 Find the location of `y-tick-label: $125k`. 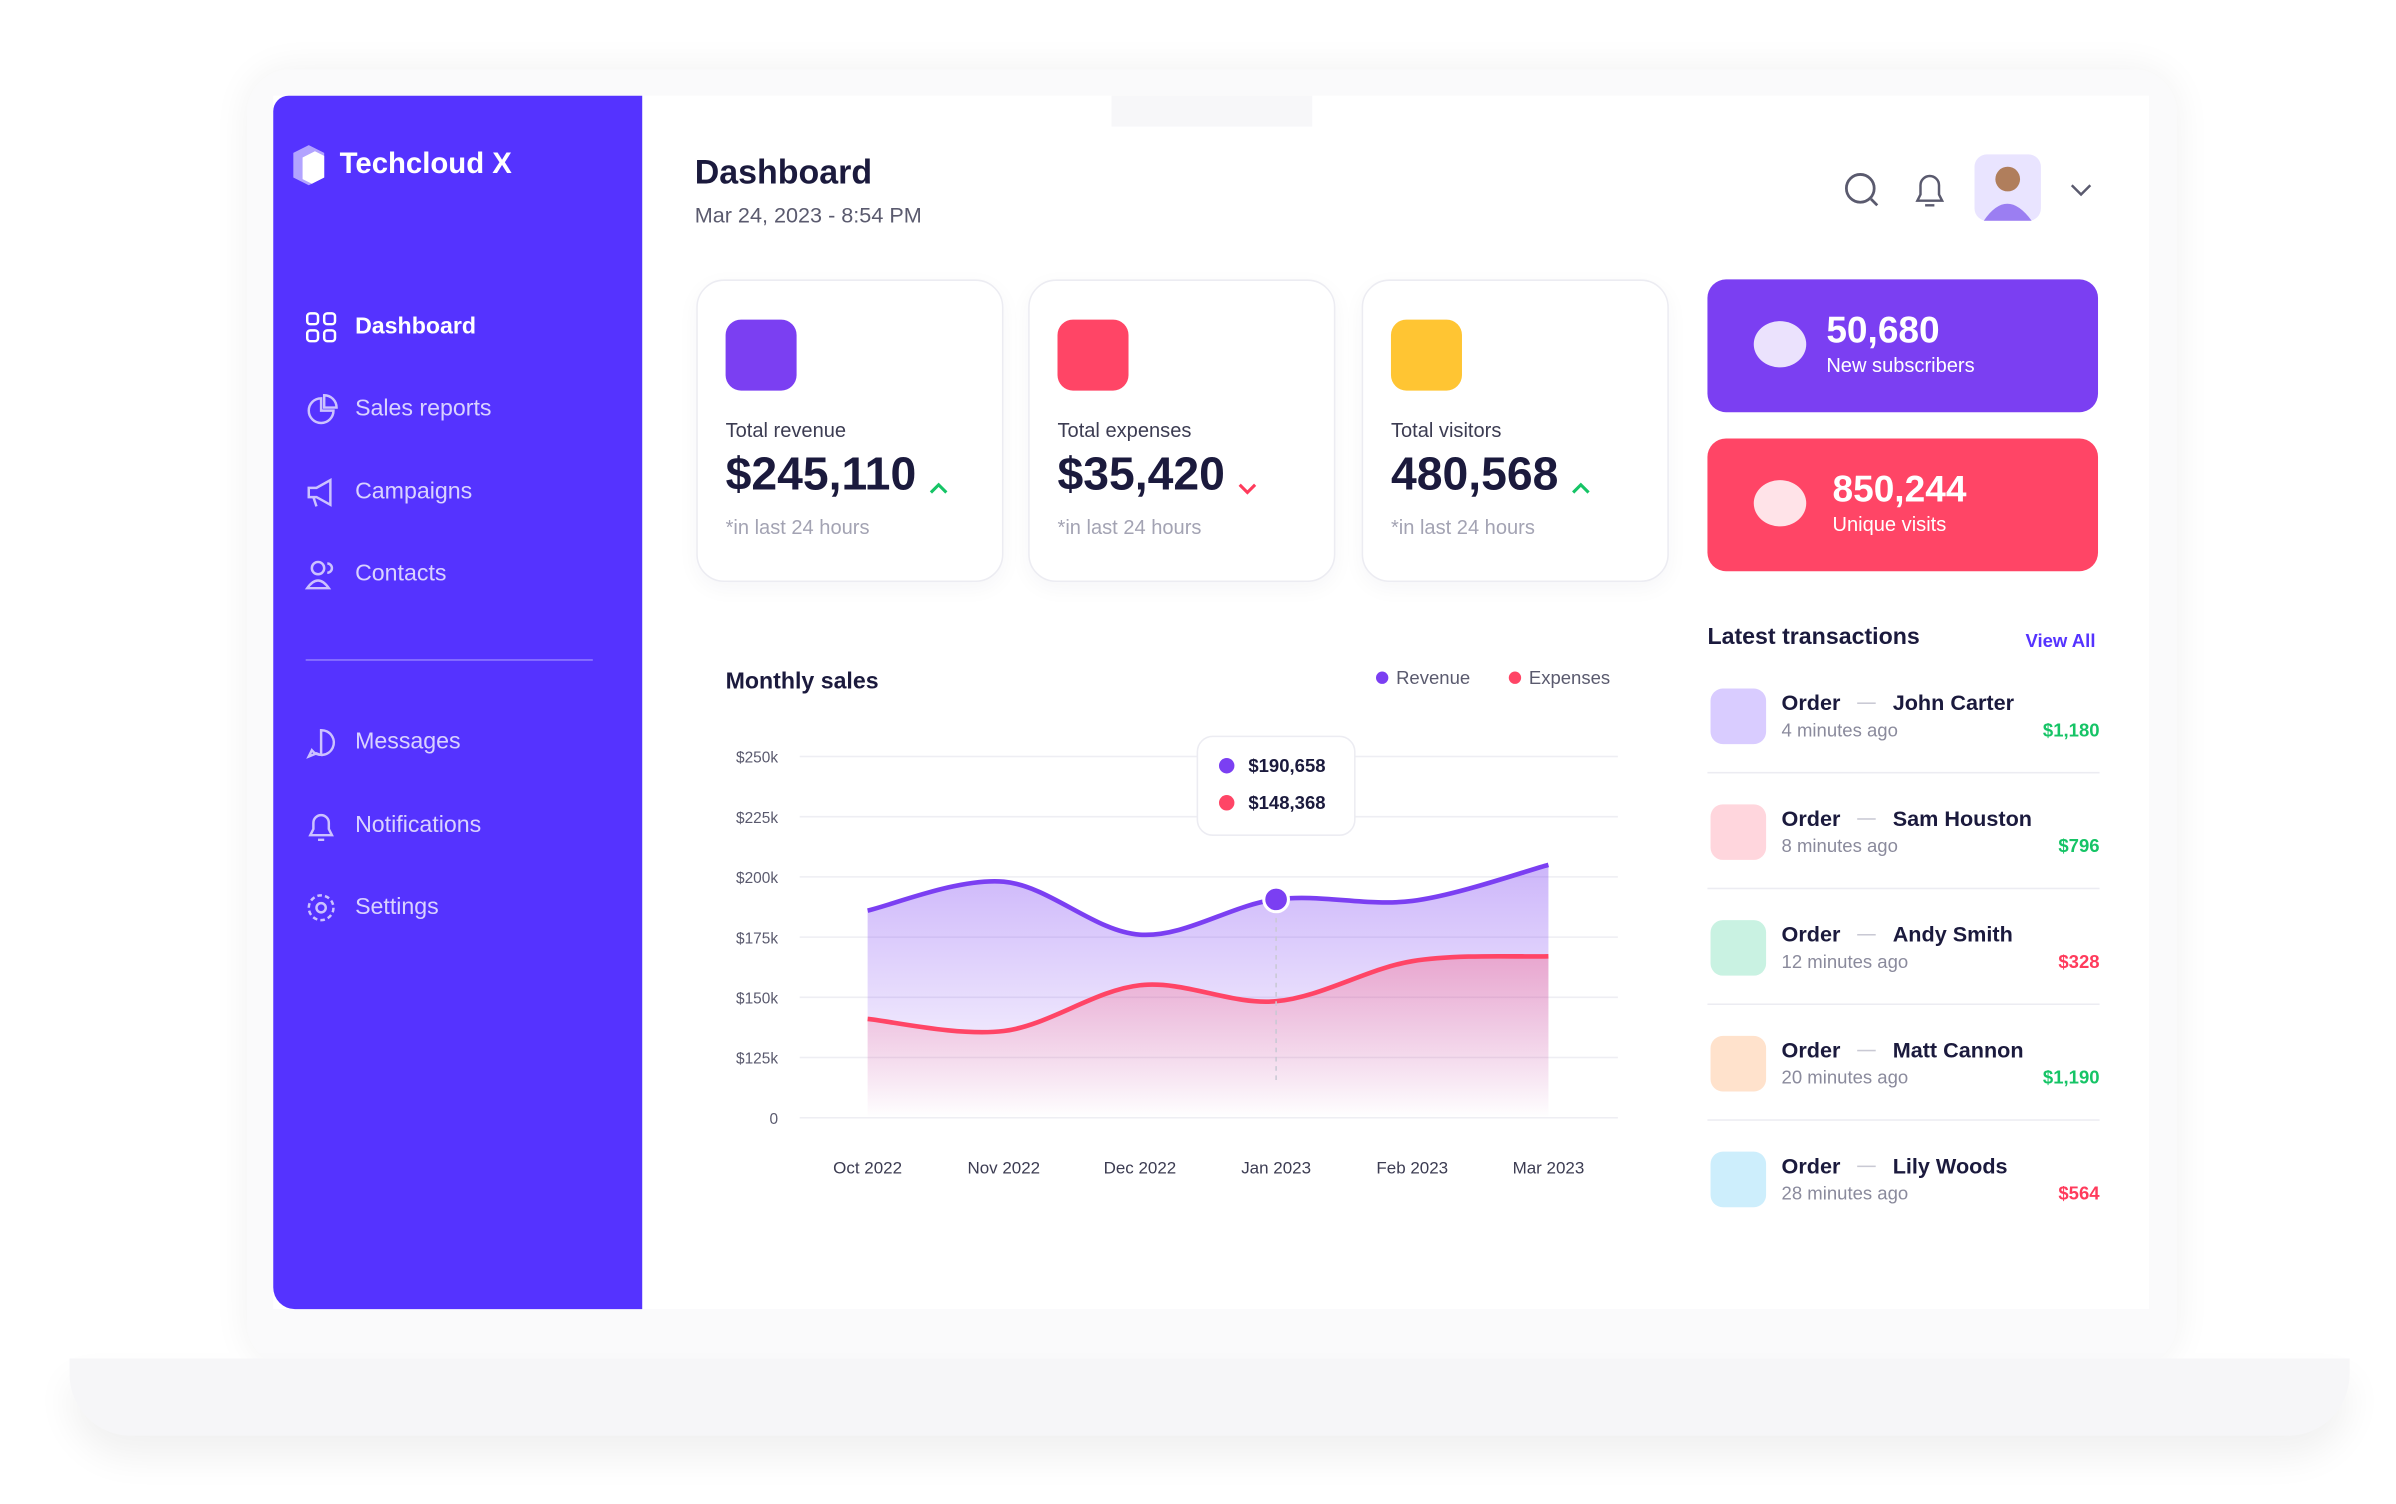

y-tick-label: $125k is located at coordinates (757, 1059).